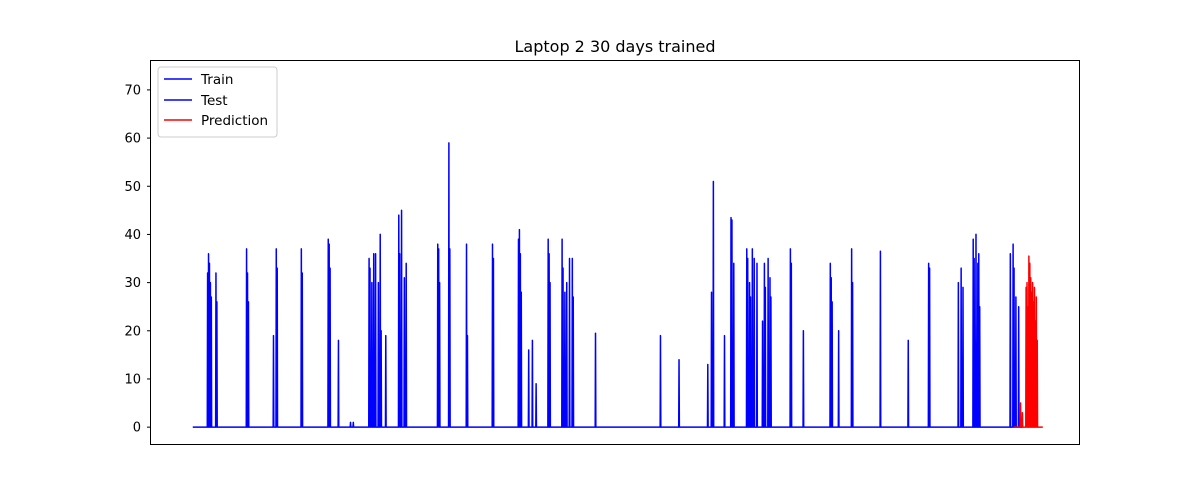 The height and width of the screenshot is (504, 1200). What do you see at coordinates (137, 428) in the screenshot?
I see `y-tick-label: 0` at bounding box center [137, 428].